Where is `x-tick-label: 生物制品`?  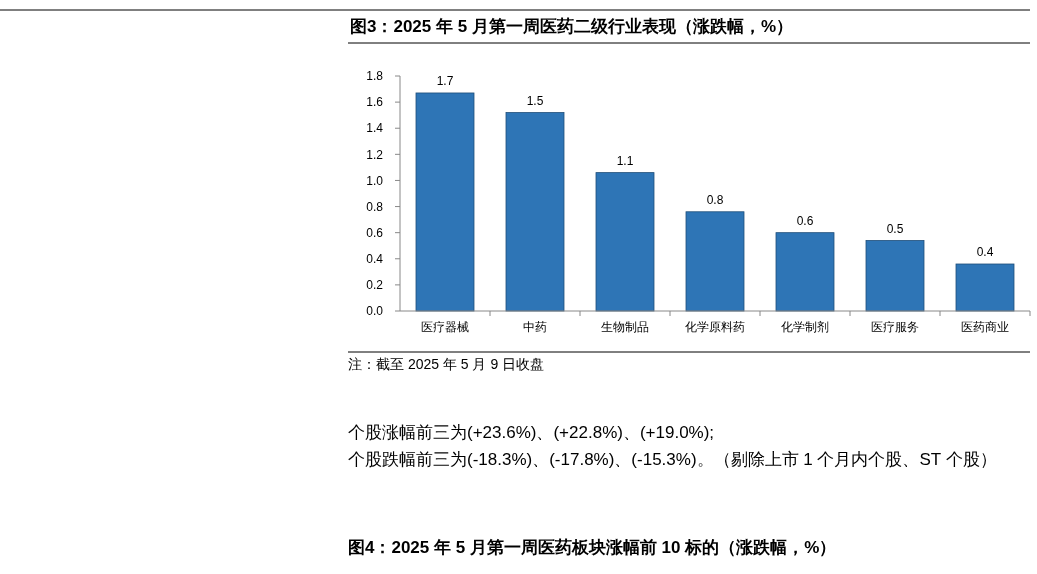 x-tick-label: 生物制品 is located at coordinates (625, 327).